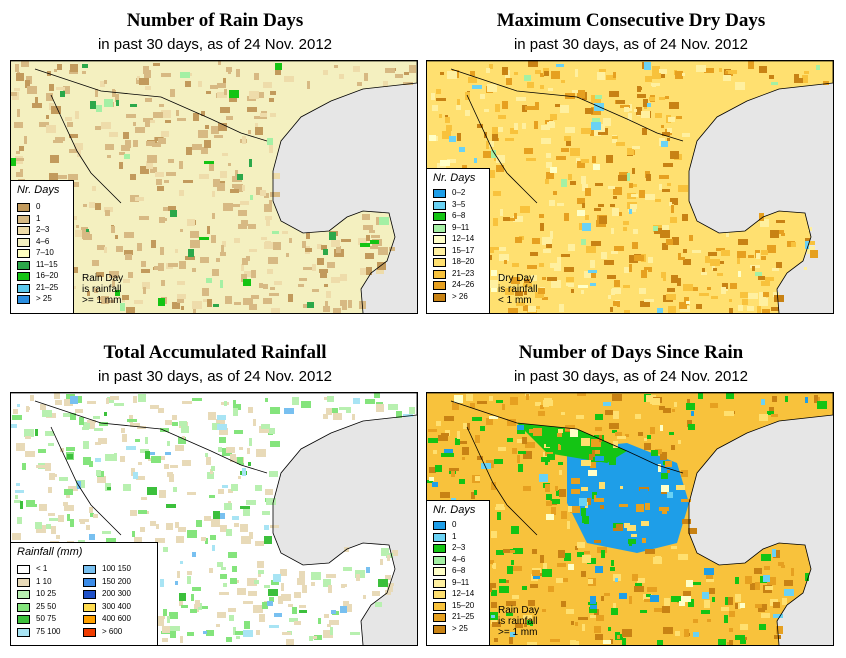  What do you see at coordinates (42, 247) in the screenshot?
I see `legend: Nr. Days 0 1 2–3 4–6 7–10 11–15 16–20 21–25 > 25` at bounding box center [42, 247].